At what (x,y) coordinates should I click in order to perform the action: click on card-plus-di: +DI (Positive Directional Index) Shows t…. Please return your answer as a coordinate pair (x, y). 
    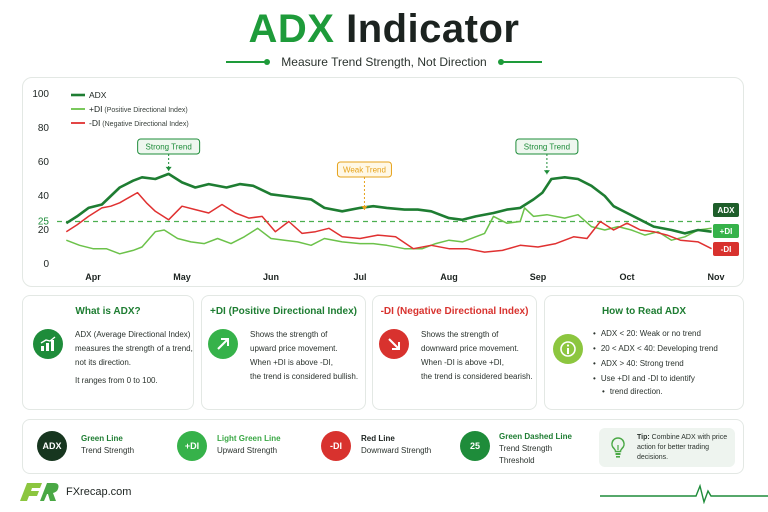
    Looking at the image, I should click on (283, 352).